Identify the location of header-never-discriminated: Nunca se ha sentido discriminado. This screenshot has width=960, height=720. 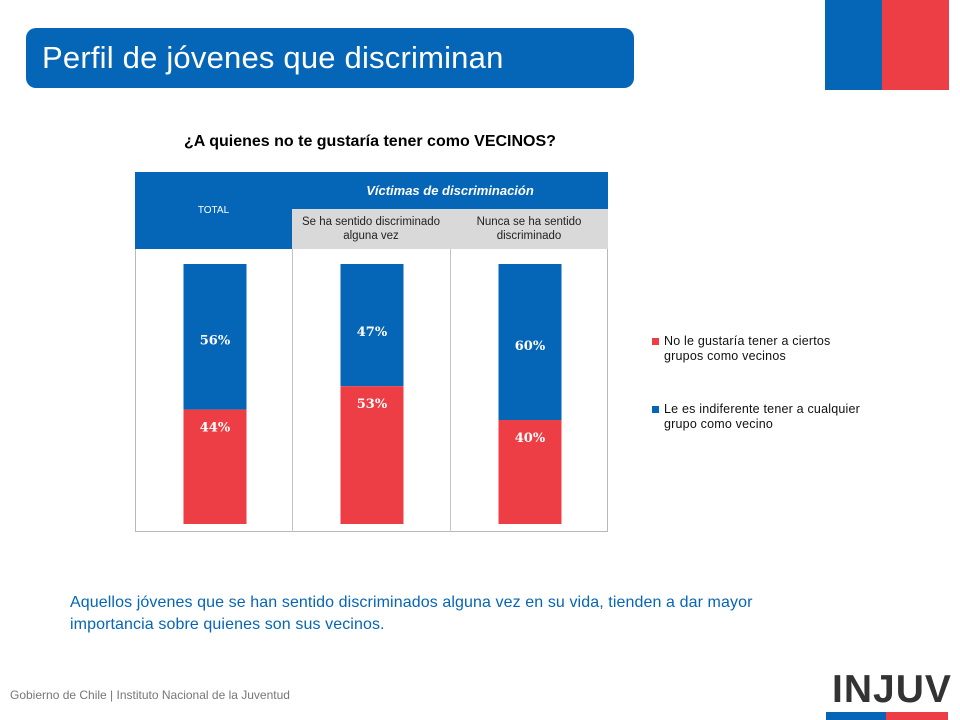
(529, 229).